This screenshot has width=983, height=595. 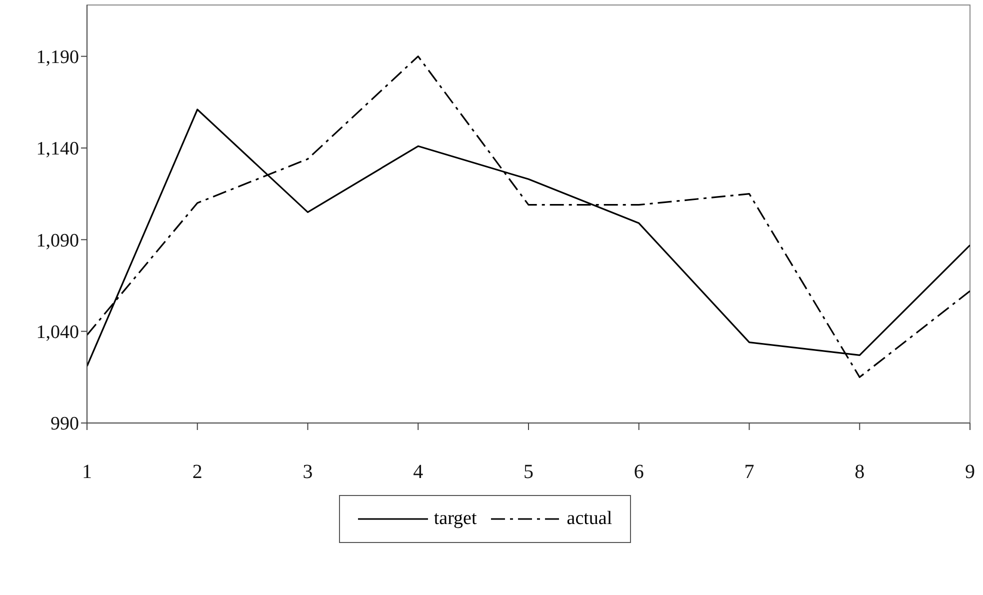 I want to click on y-tick-label: 990, so click(x=64, y=424).